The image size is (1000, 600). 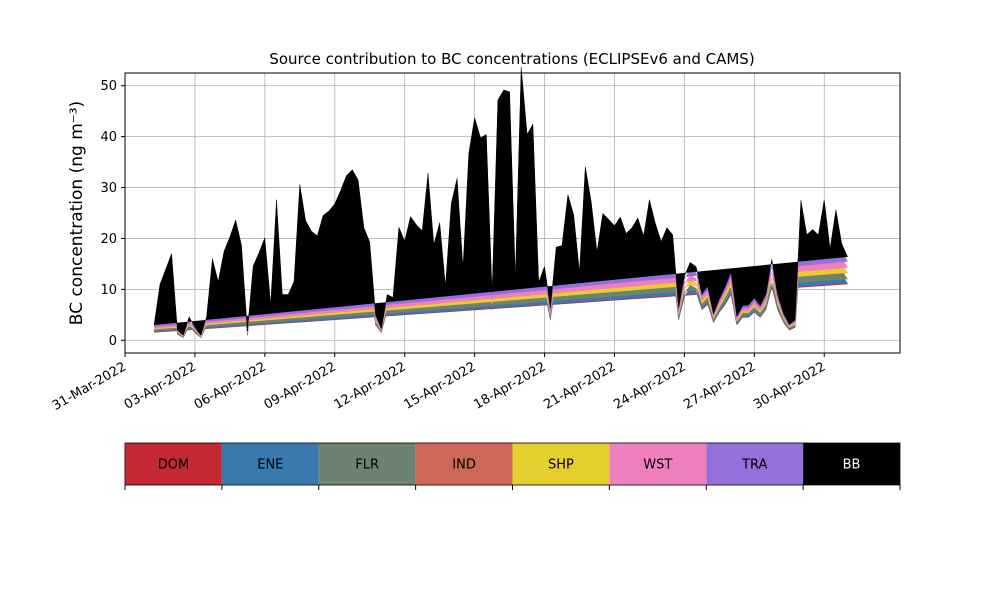 What do you see at coordinates (112, 214) in the screenshot?
I see `y-axis: 0 10 20 30 40 50` at bounding box center [112, 214].